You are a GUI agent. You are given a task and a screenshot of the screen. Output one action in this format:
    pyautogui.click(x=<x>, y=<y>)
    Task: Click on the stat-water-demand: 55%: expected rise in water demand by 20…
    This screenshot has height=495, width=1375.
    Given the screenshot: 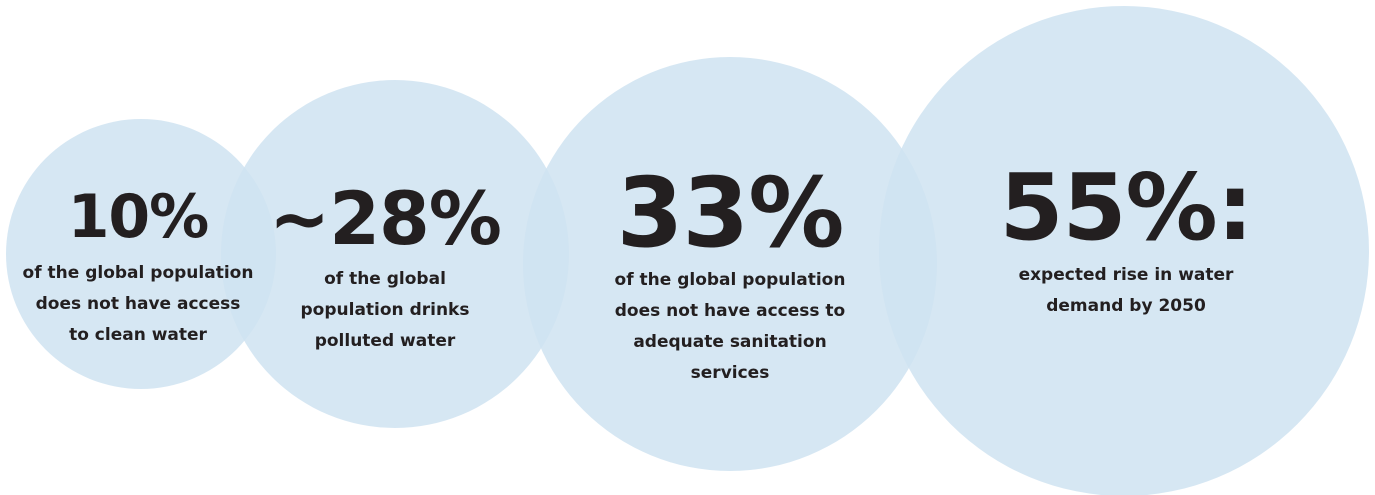 What is the action you would take?
    pyautogui.click(x=1126, y=242)
    